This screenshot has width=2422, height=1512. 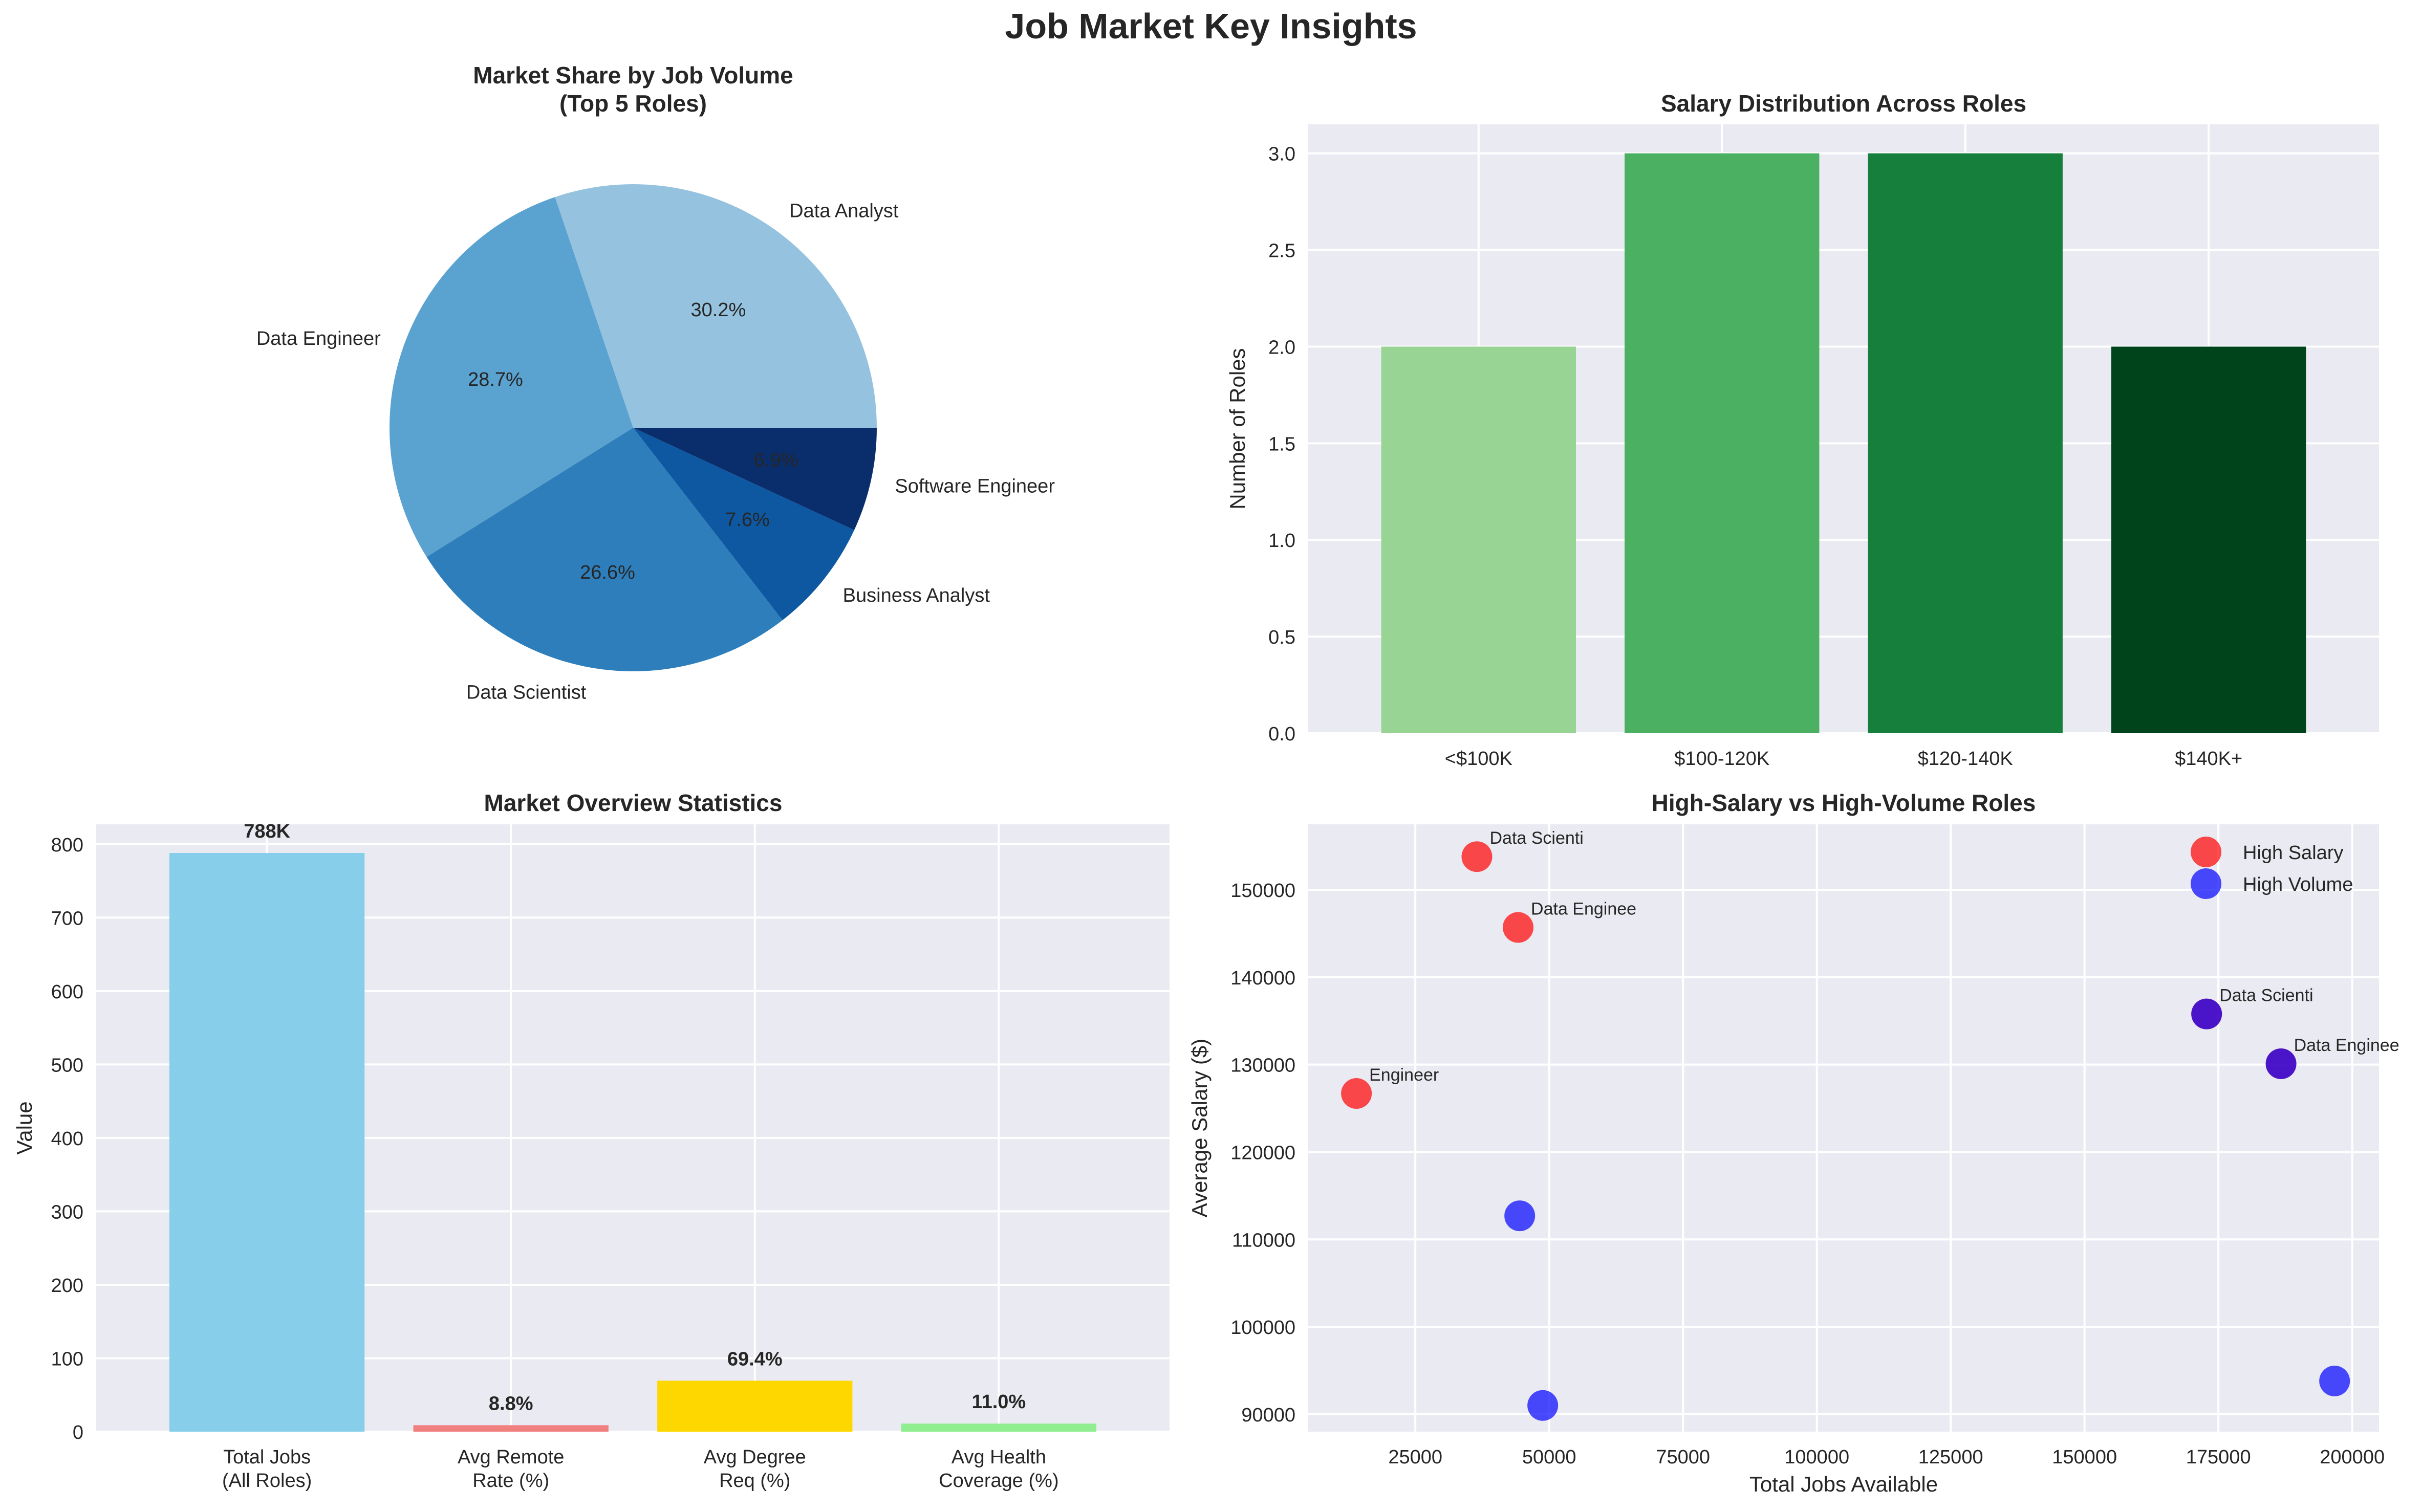 What do you see at coordinates (1950, 1457) in the screenshot?
I see `scatter-x-tick: 125000` at bounding box center [1950, 1457].